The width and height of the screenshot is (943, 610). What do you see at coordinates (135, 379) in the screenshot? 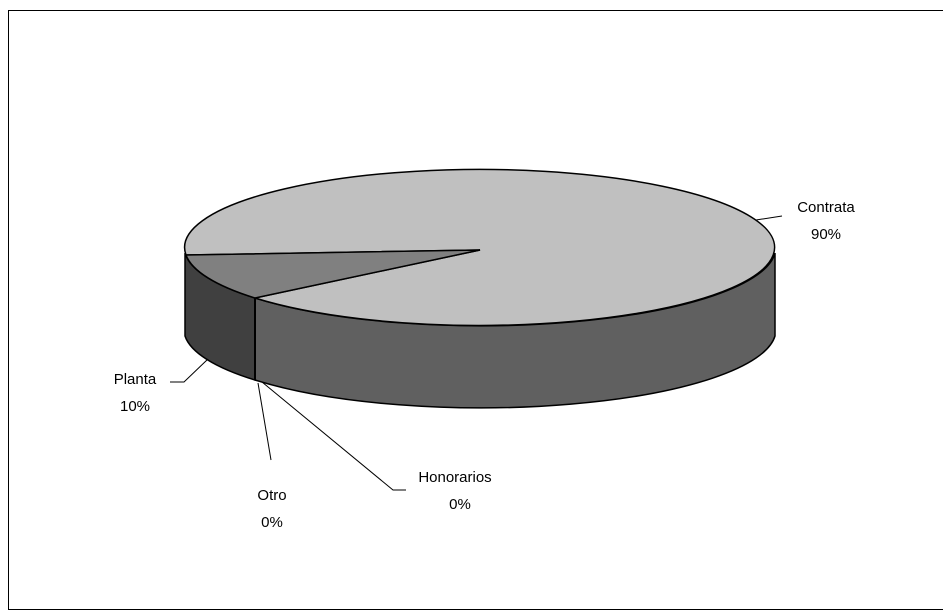
I see `data-label-planta-name: Planta` at bounding box center [135, 379].